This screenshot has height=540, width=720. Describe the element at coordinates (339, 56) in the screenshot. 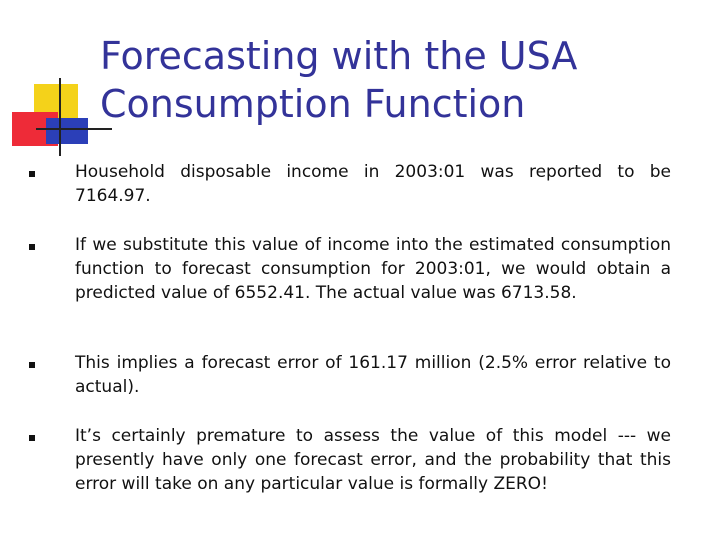

I see `slide-title-line-1: Forecasting with the USA` at that location.